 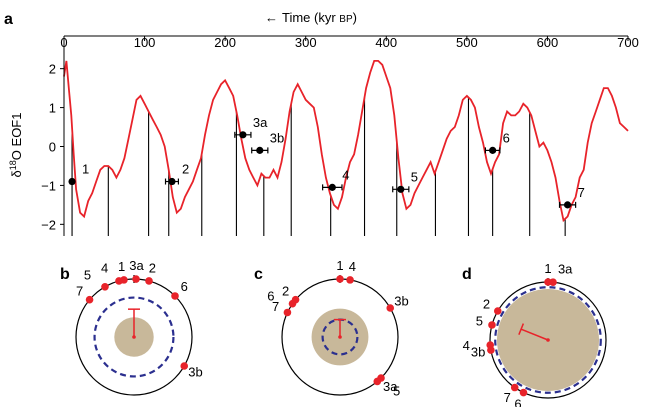 I want to click on y-tick-label: −1, so click(x=48, y=185).